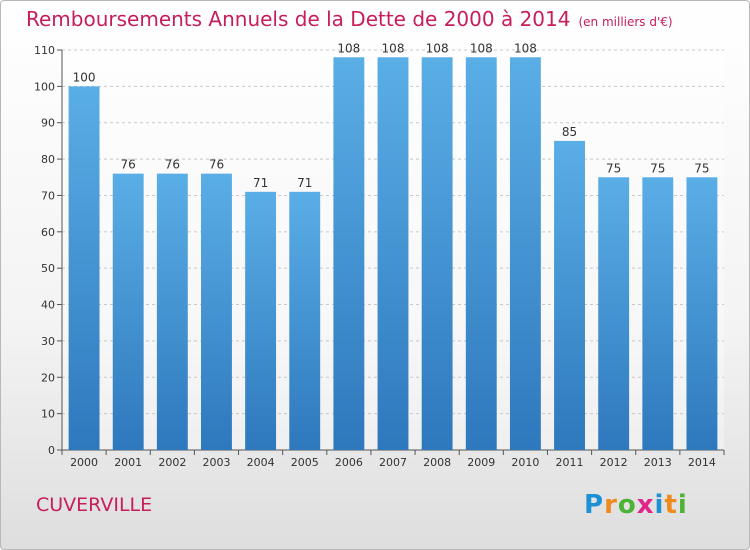 Image resolution: width=750 pixels, height=550 pixels. I want to click on y-tick-label: 10, so click(48, 414).